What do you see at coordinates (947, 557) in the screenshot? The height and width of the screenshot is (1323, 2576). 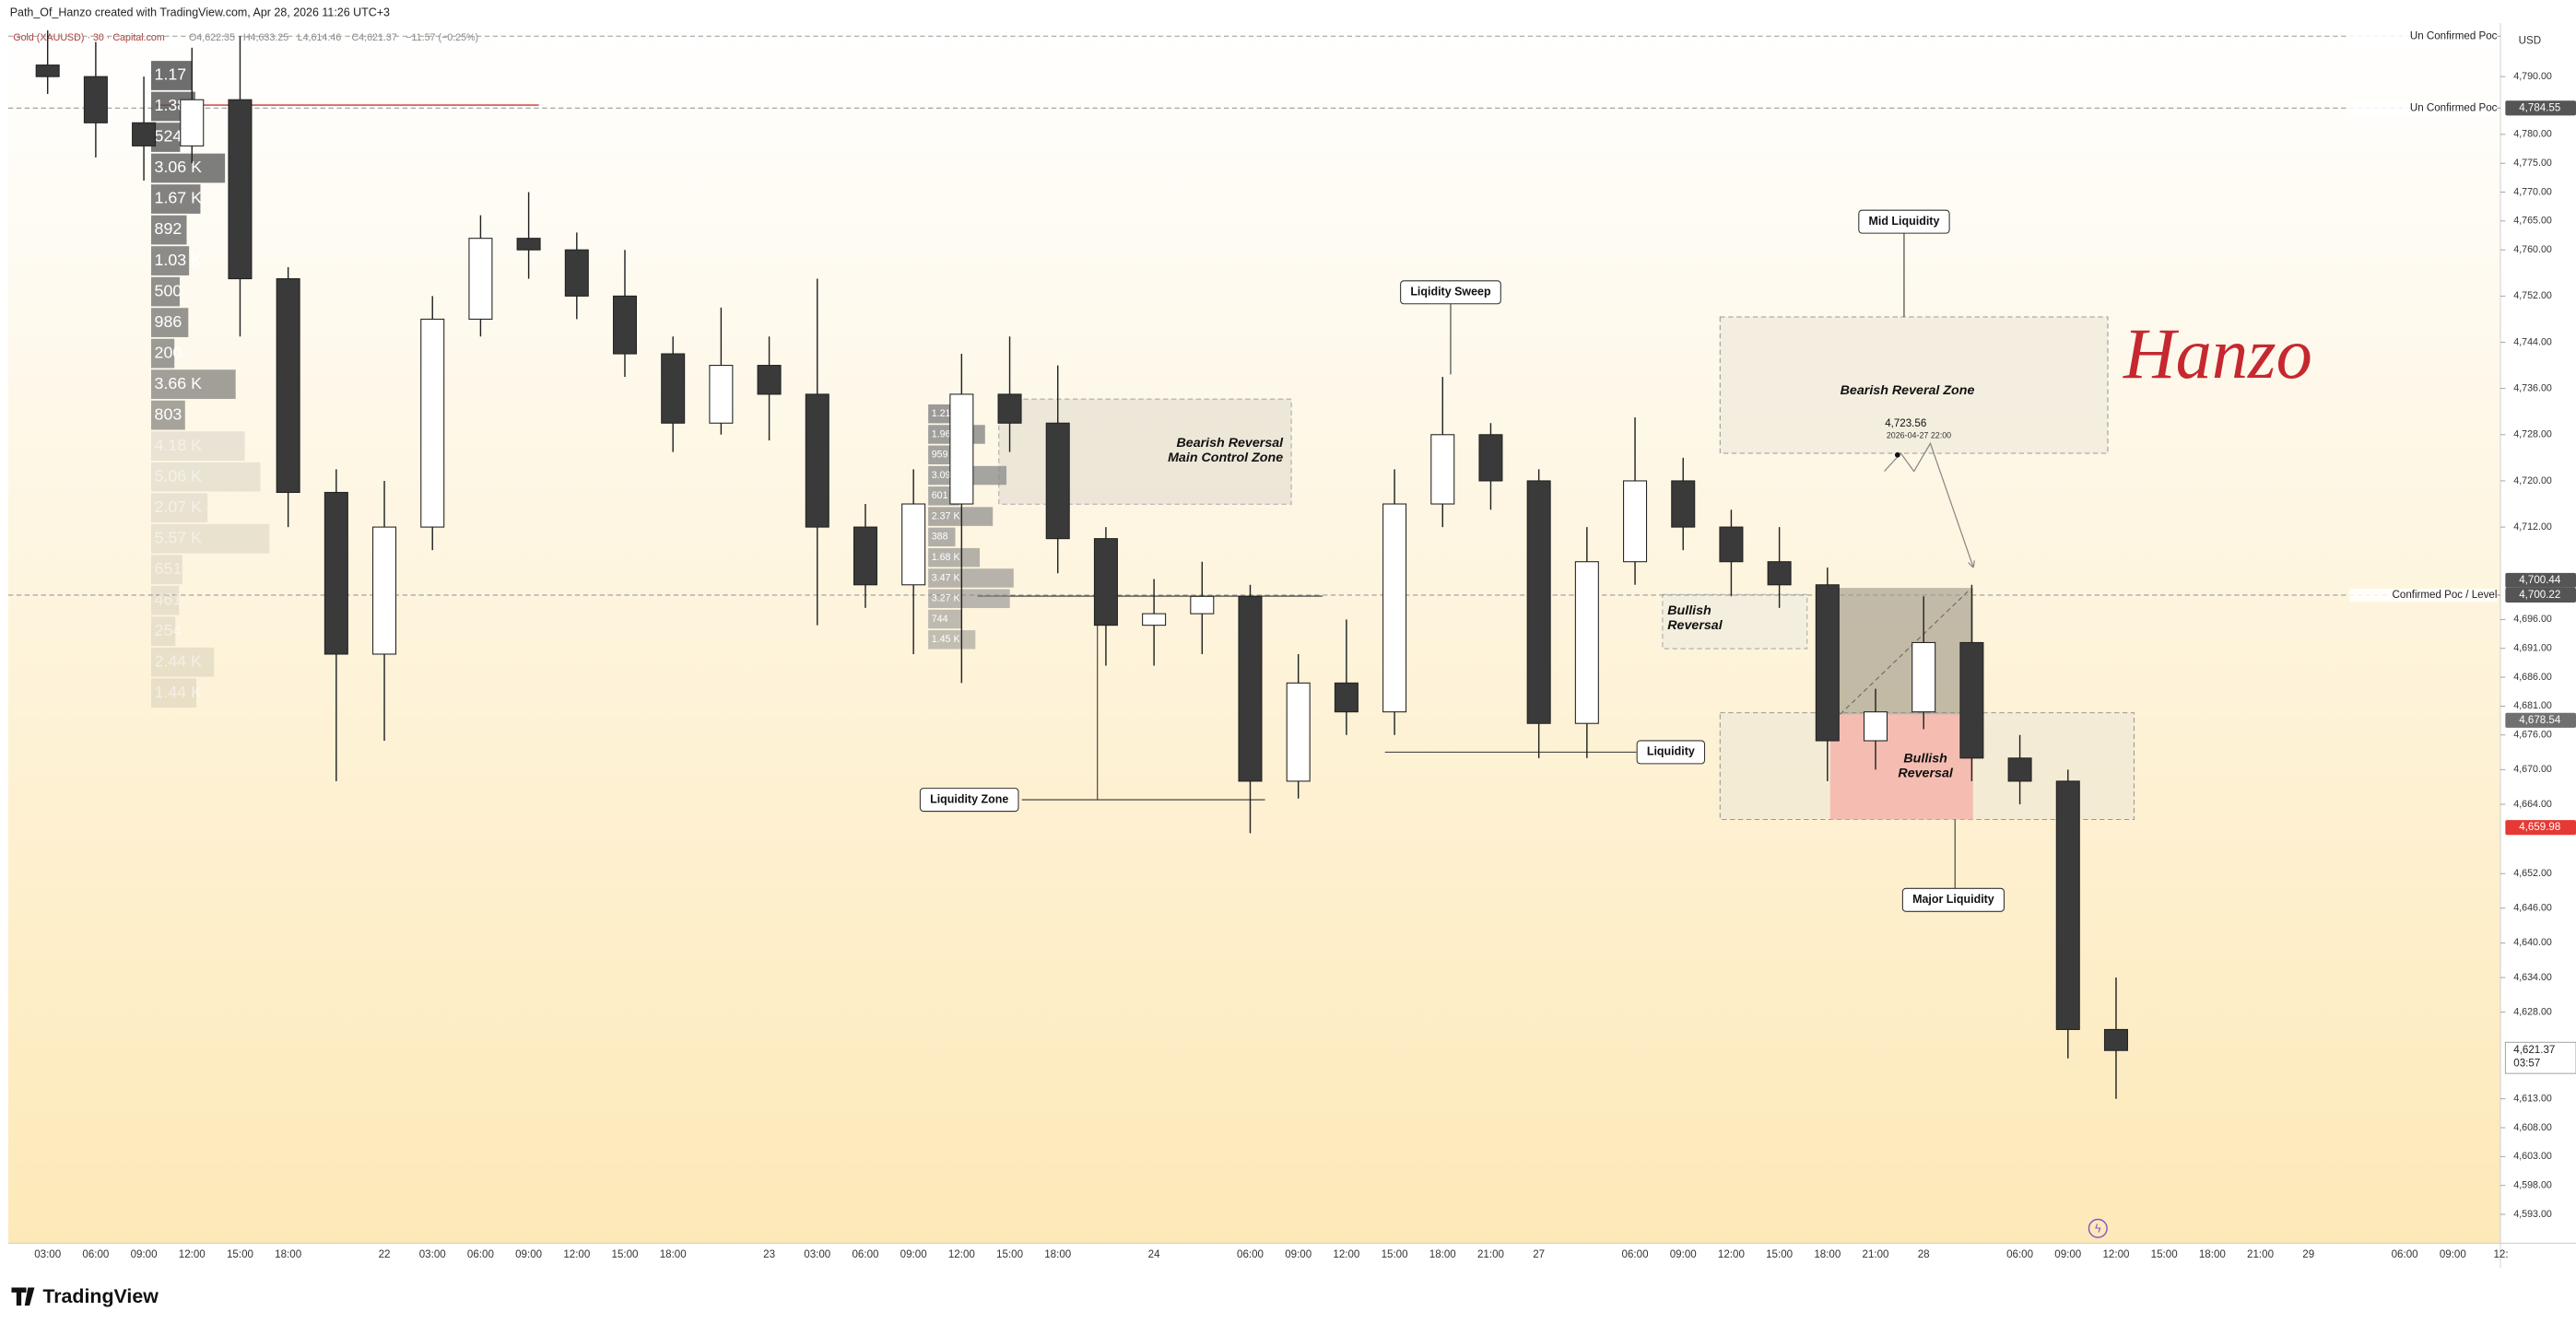 I see `profile-label: 1.68 K` at bounding box center [947, 557].